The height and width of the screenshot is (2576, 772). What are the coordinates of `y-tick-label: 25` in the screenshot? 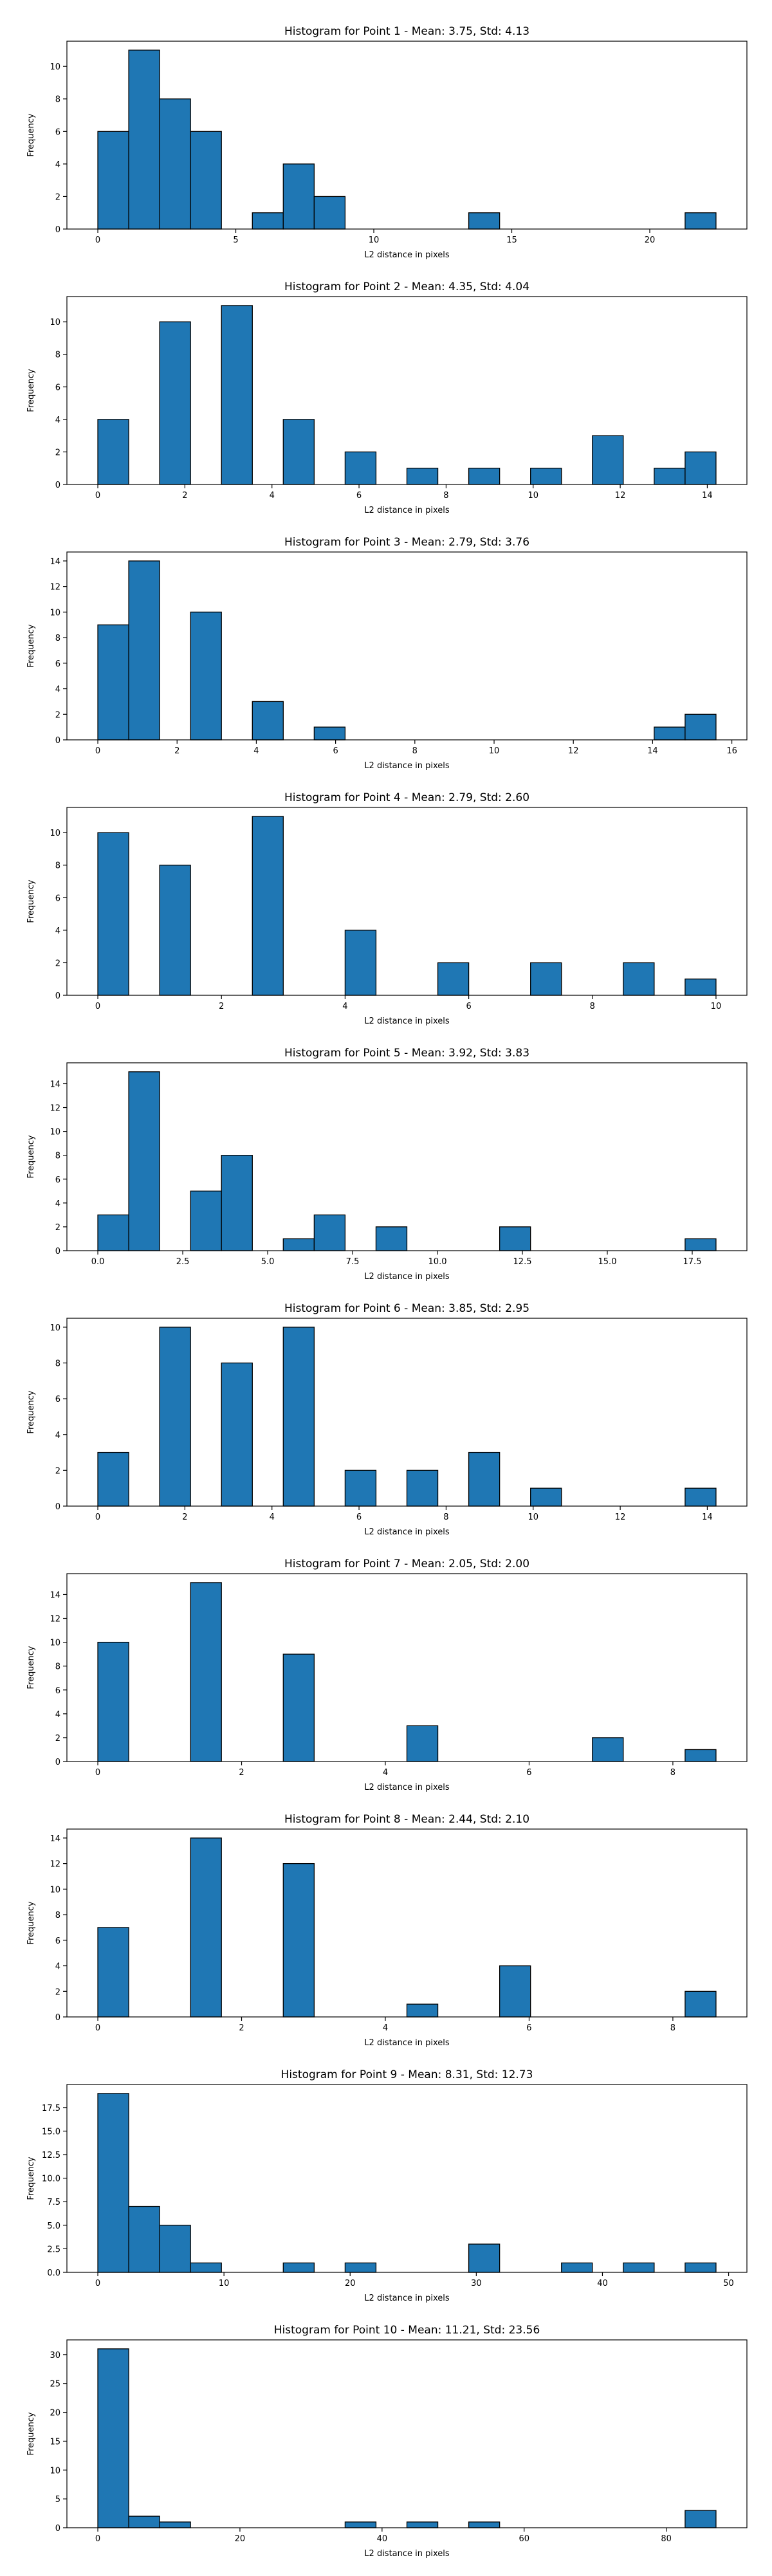 It's located at (55, 2384).